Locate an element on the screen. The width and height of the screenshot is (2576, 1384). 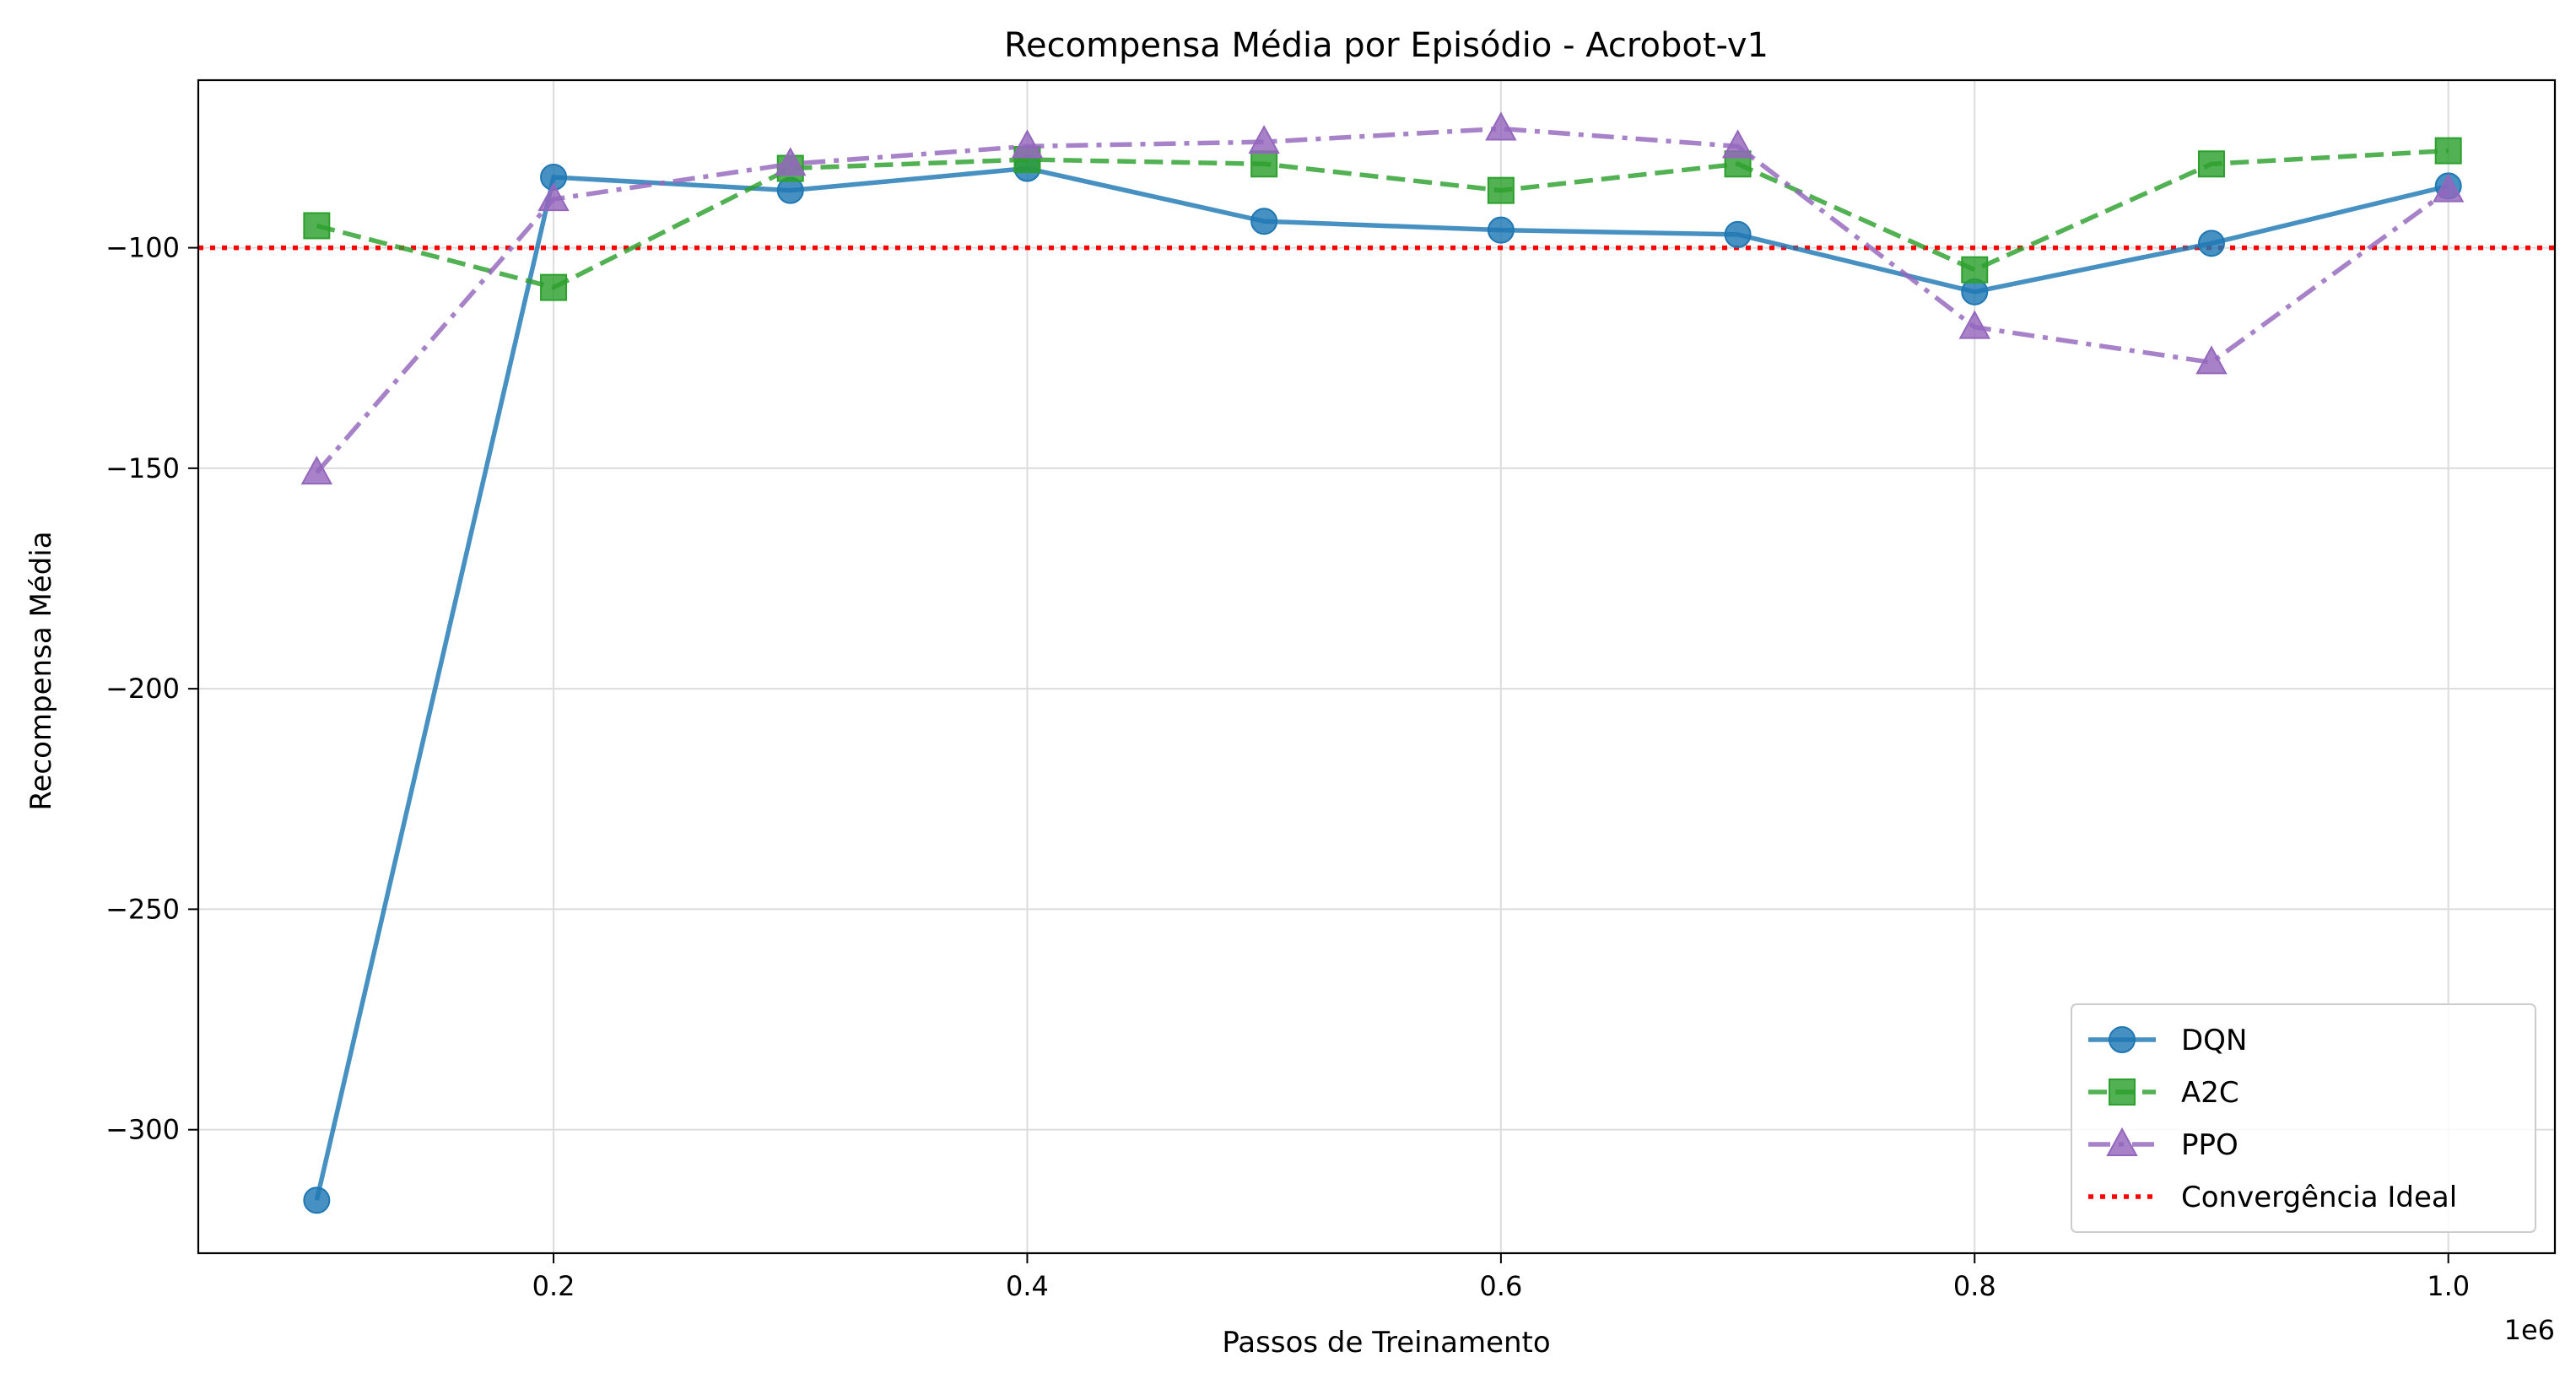
legend-swatch-marker-ppo is located at coordinates (2122, 1141).